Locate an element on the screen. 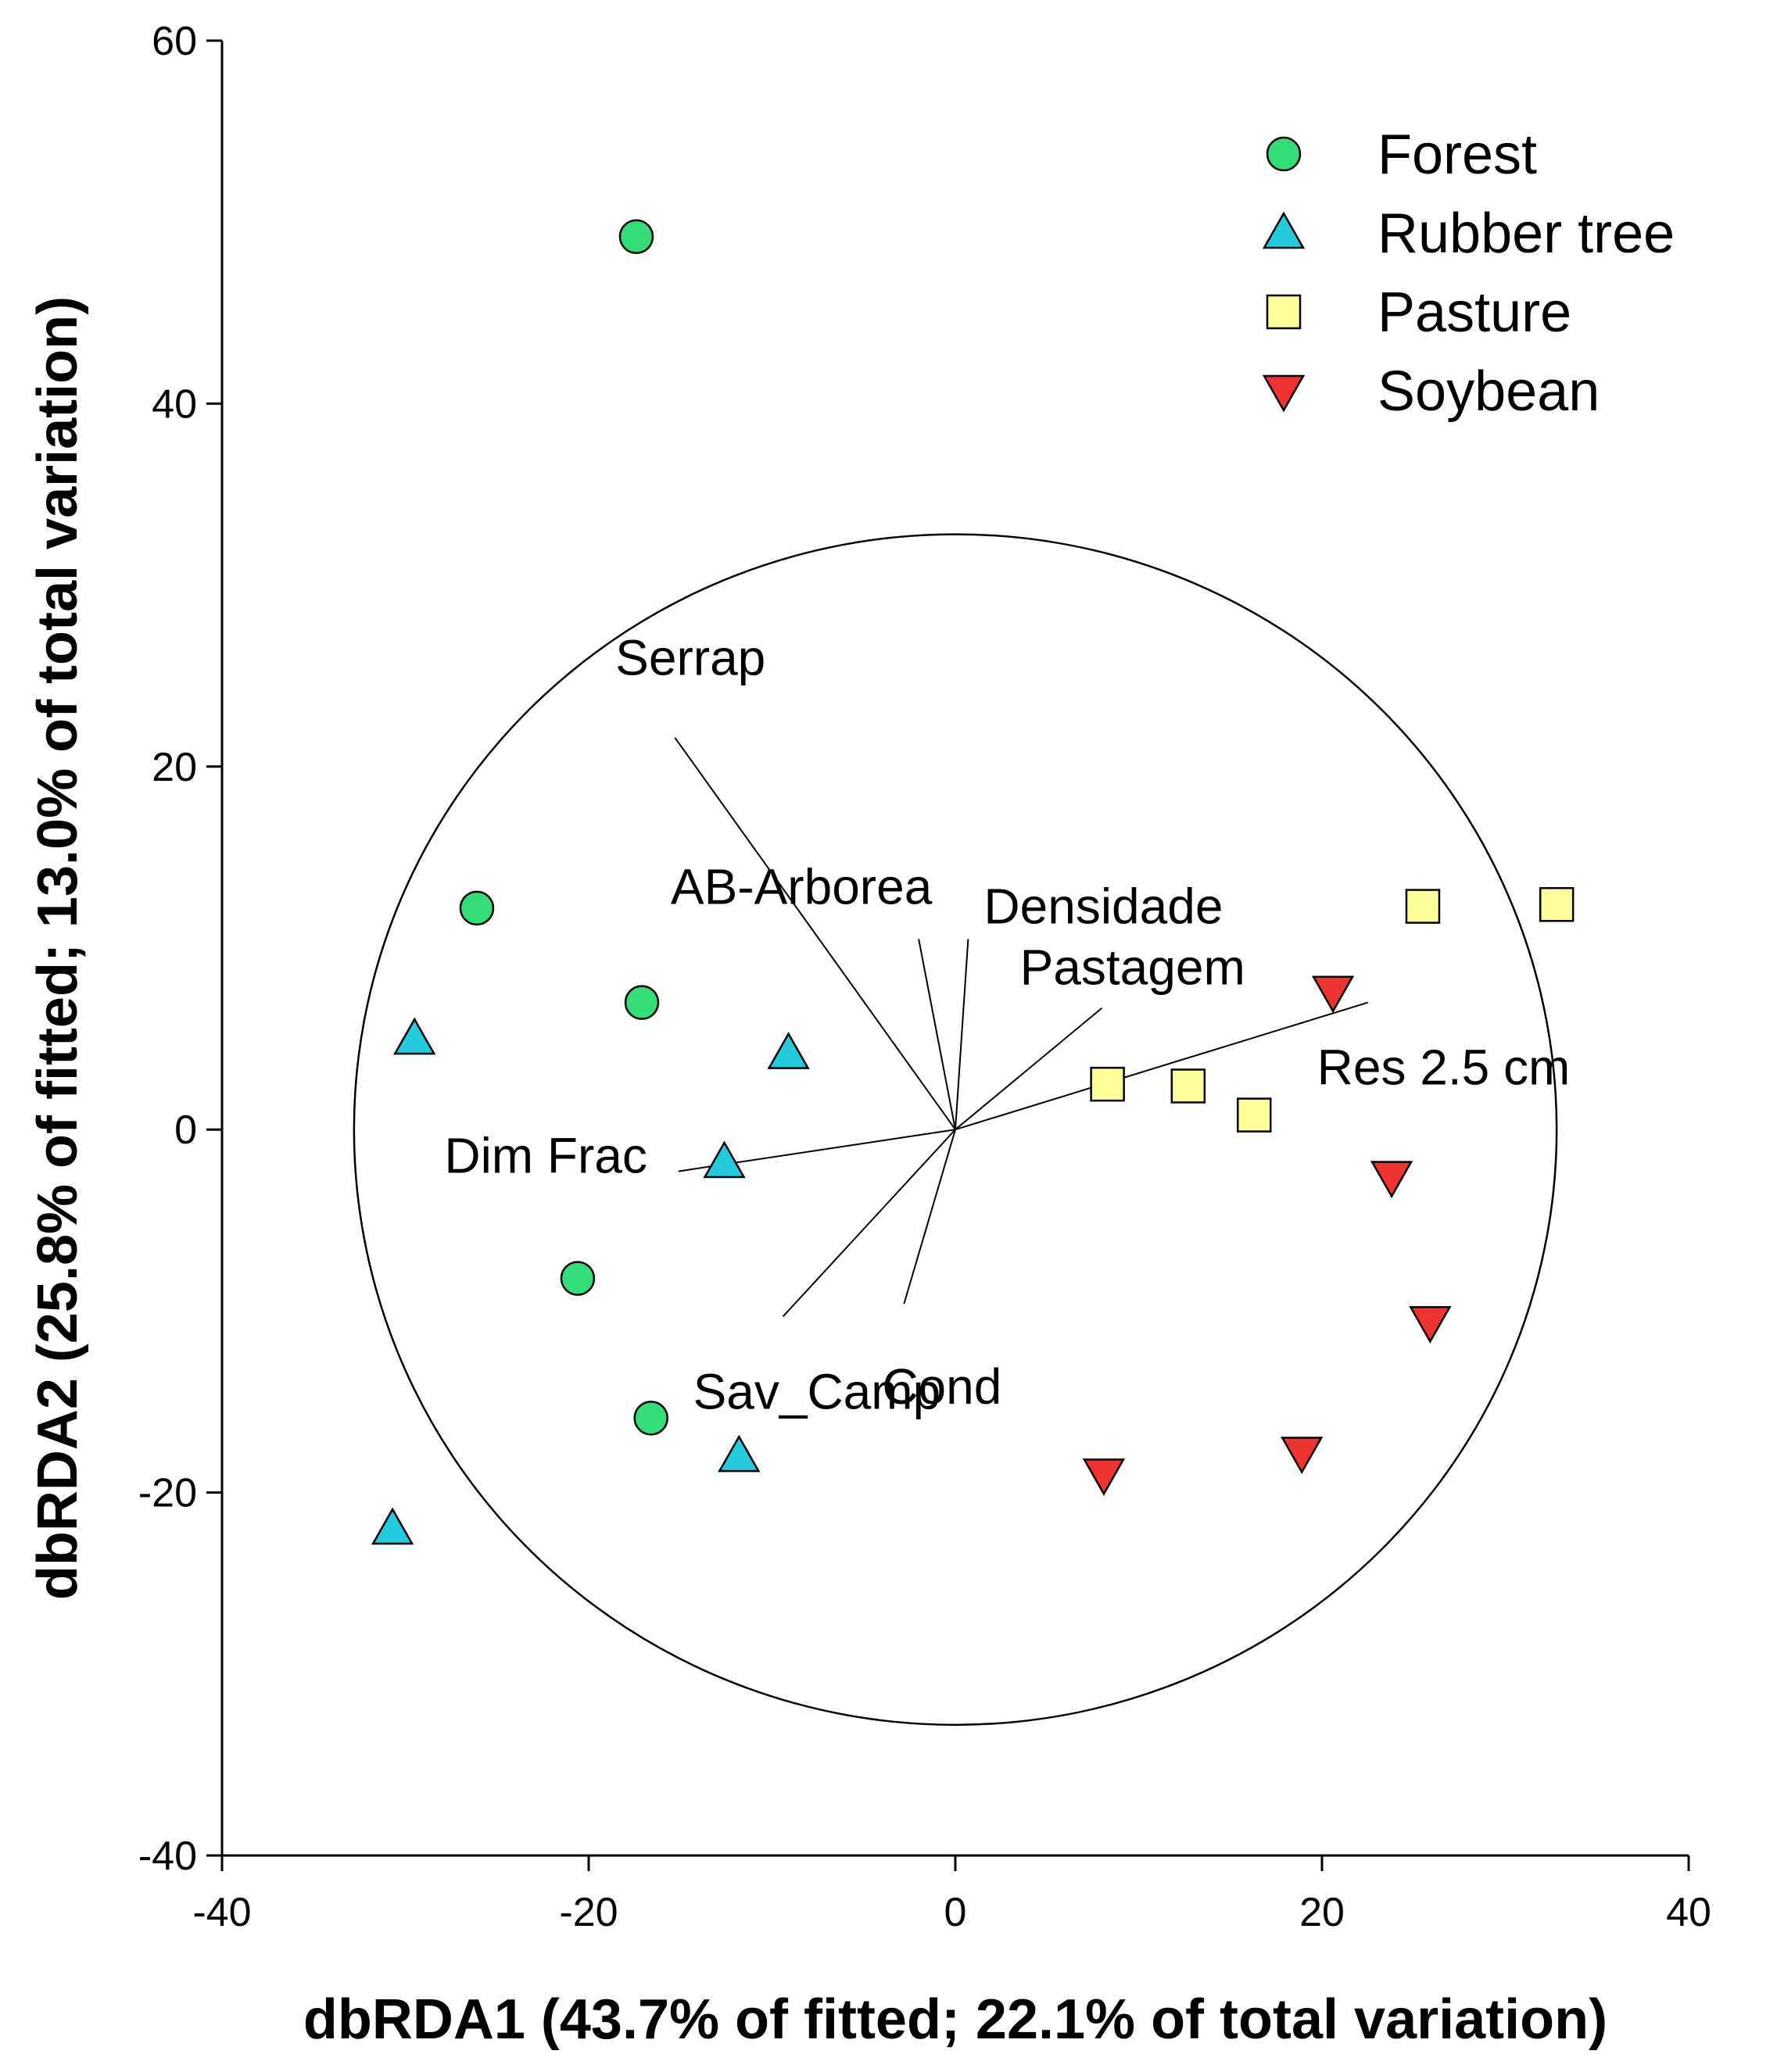  legend-label-pasture: Pasture is located at coordinates (1474, 312).